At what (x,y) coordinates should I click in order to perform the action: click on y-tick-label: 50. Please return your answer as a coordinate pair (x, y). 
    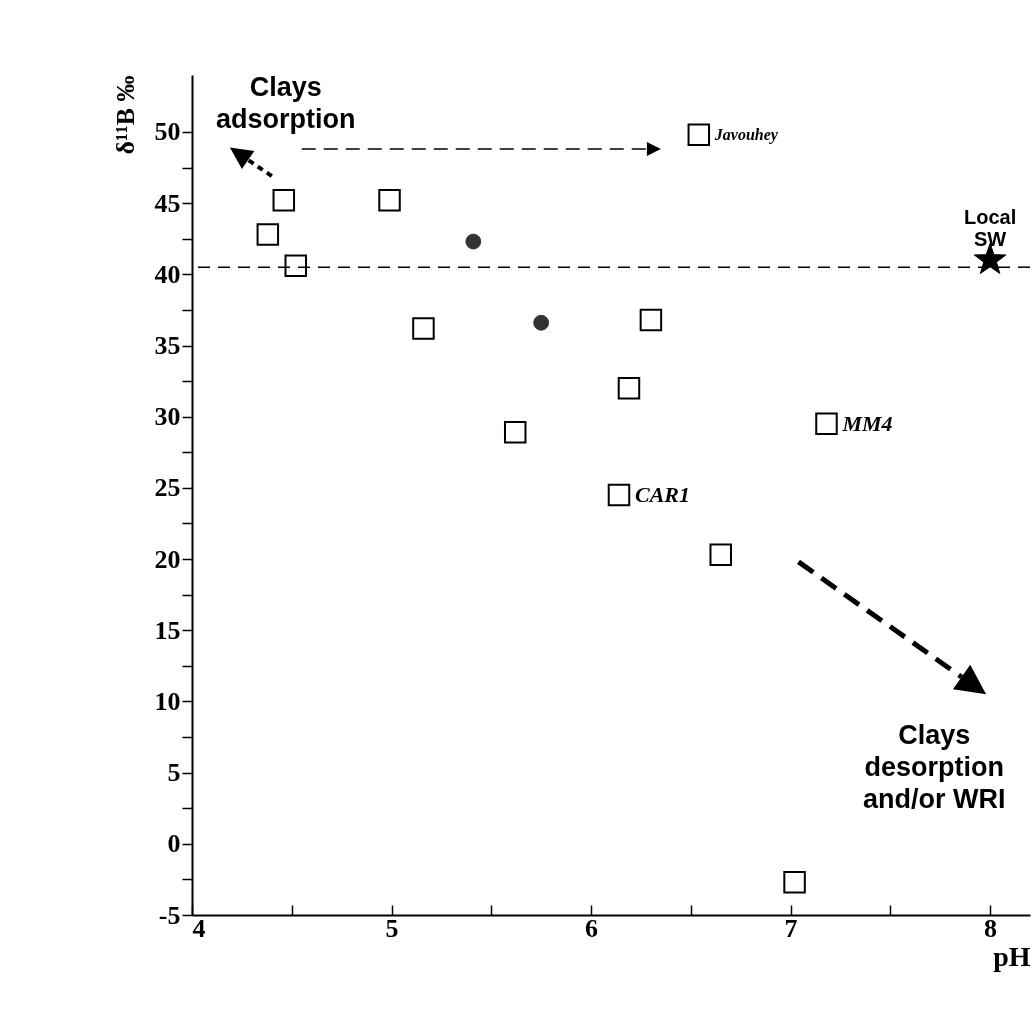
    Looking at the image, I should click on (167, 132).